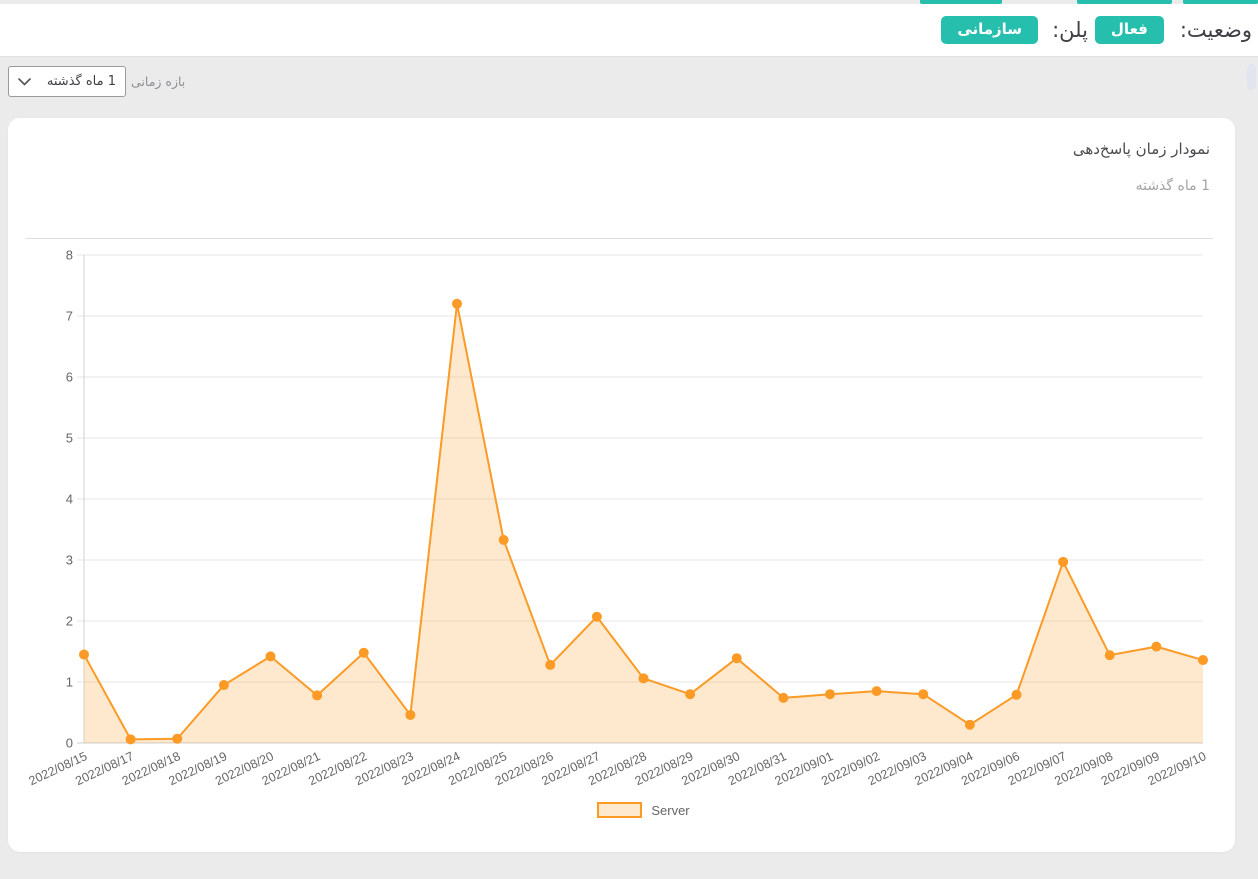  I want to click on legend-item-server: Server, so click(643, 810).